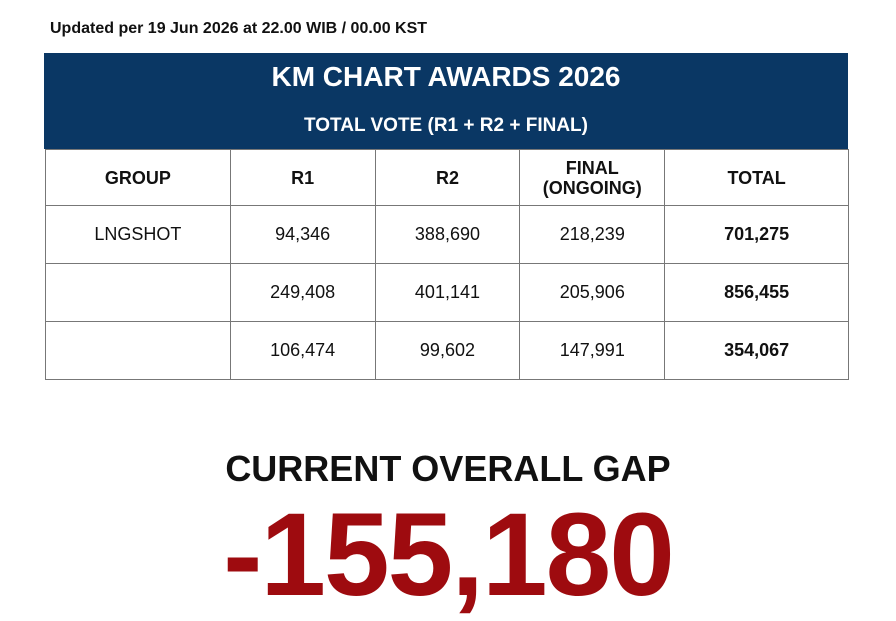 The height and width of the screenshot is (621, 896). Describe the element at coordinates (592, 350) in the screenshot. I see `final-cell: 147,991` at that location.